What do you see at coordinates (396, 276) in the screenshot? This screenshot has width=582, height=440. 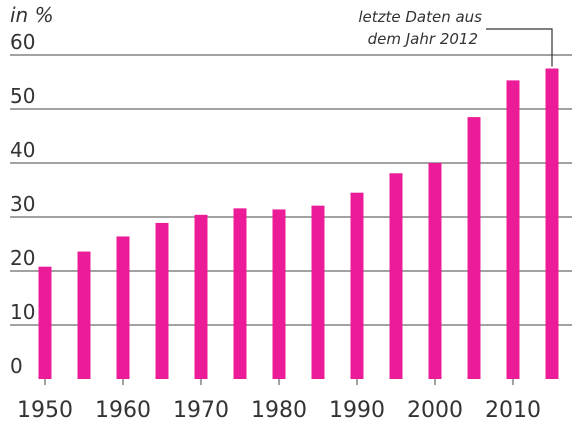 I see `bar-1995` at bounding box center [396, 276].